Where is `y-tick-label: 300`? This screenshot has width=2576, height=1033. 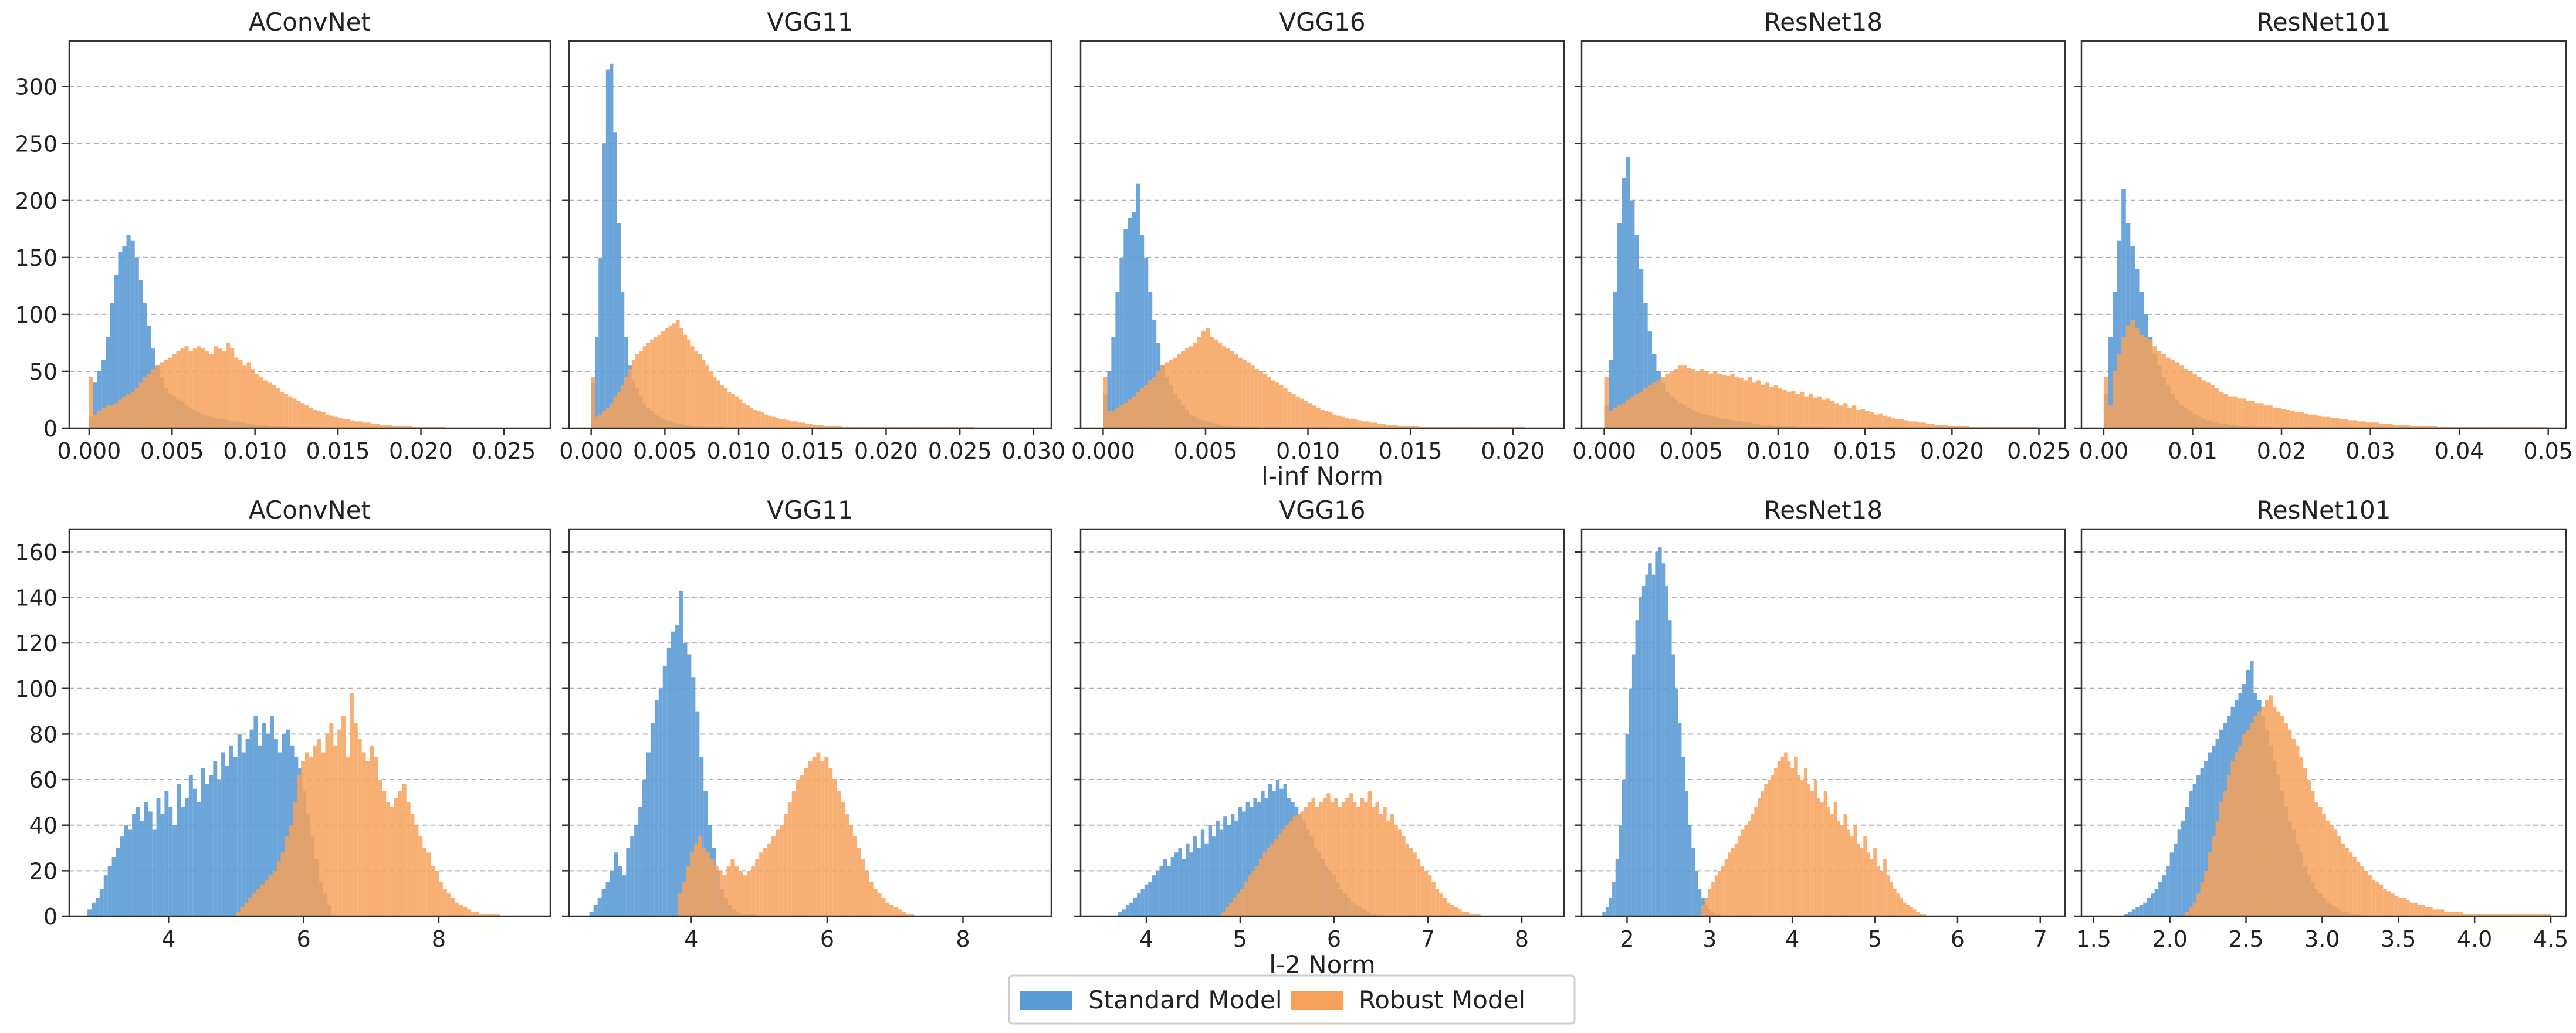 y-tick-label: 300 is located at coordinates (36, 87).